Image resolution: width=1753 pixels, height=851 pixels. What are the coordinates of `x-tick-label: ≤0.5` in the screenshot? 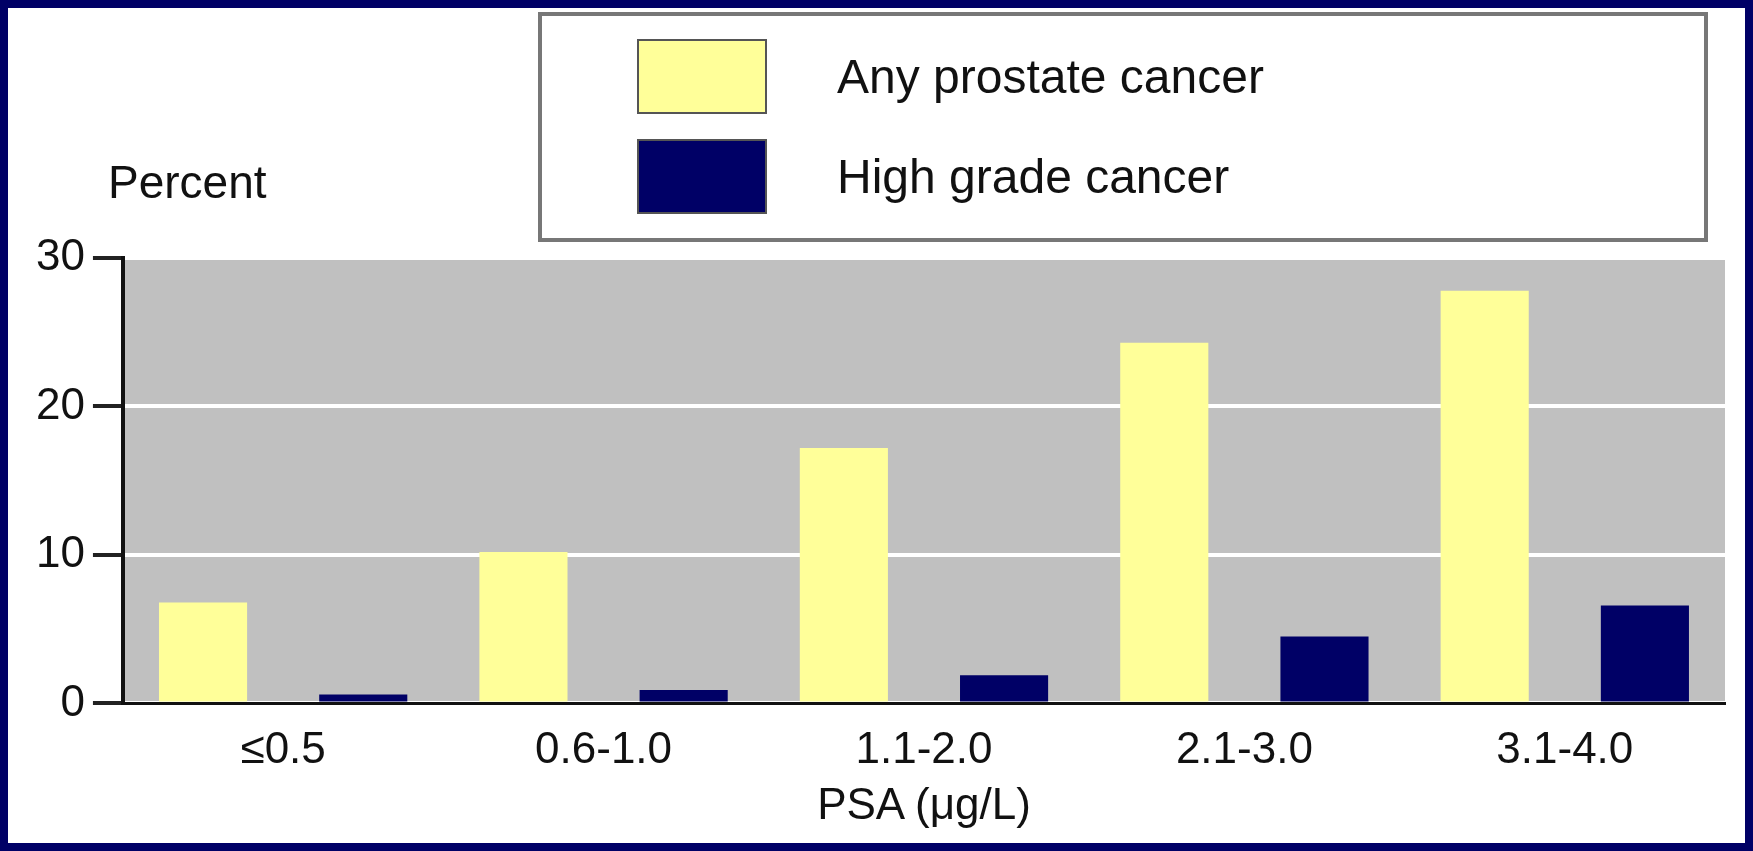 It's located at (283, 747).